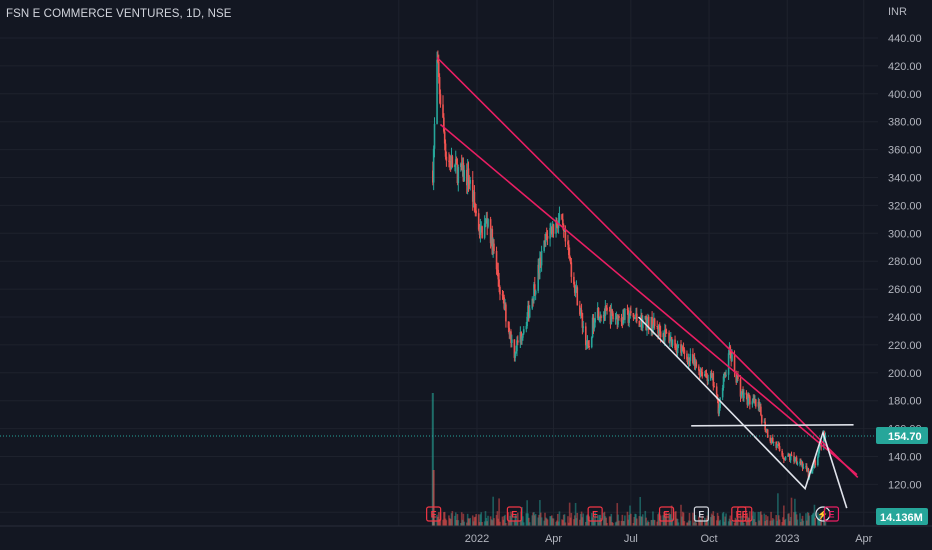 Image resolution: width=932 pixels, height=550 pixels. What do you see at coordinates (905, 234) in the screenshot?
I see `price-tick: 300.00` at bounding box center [905, 234].